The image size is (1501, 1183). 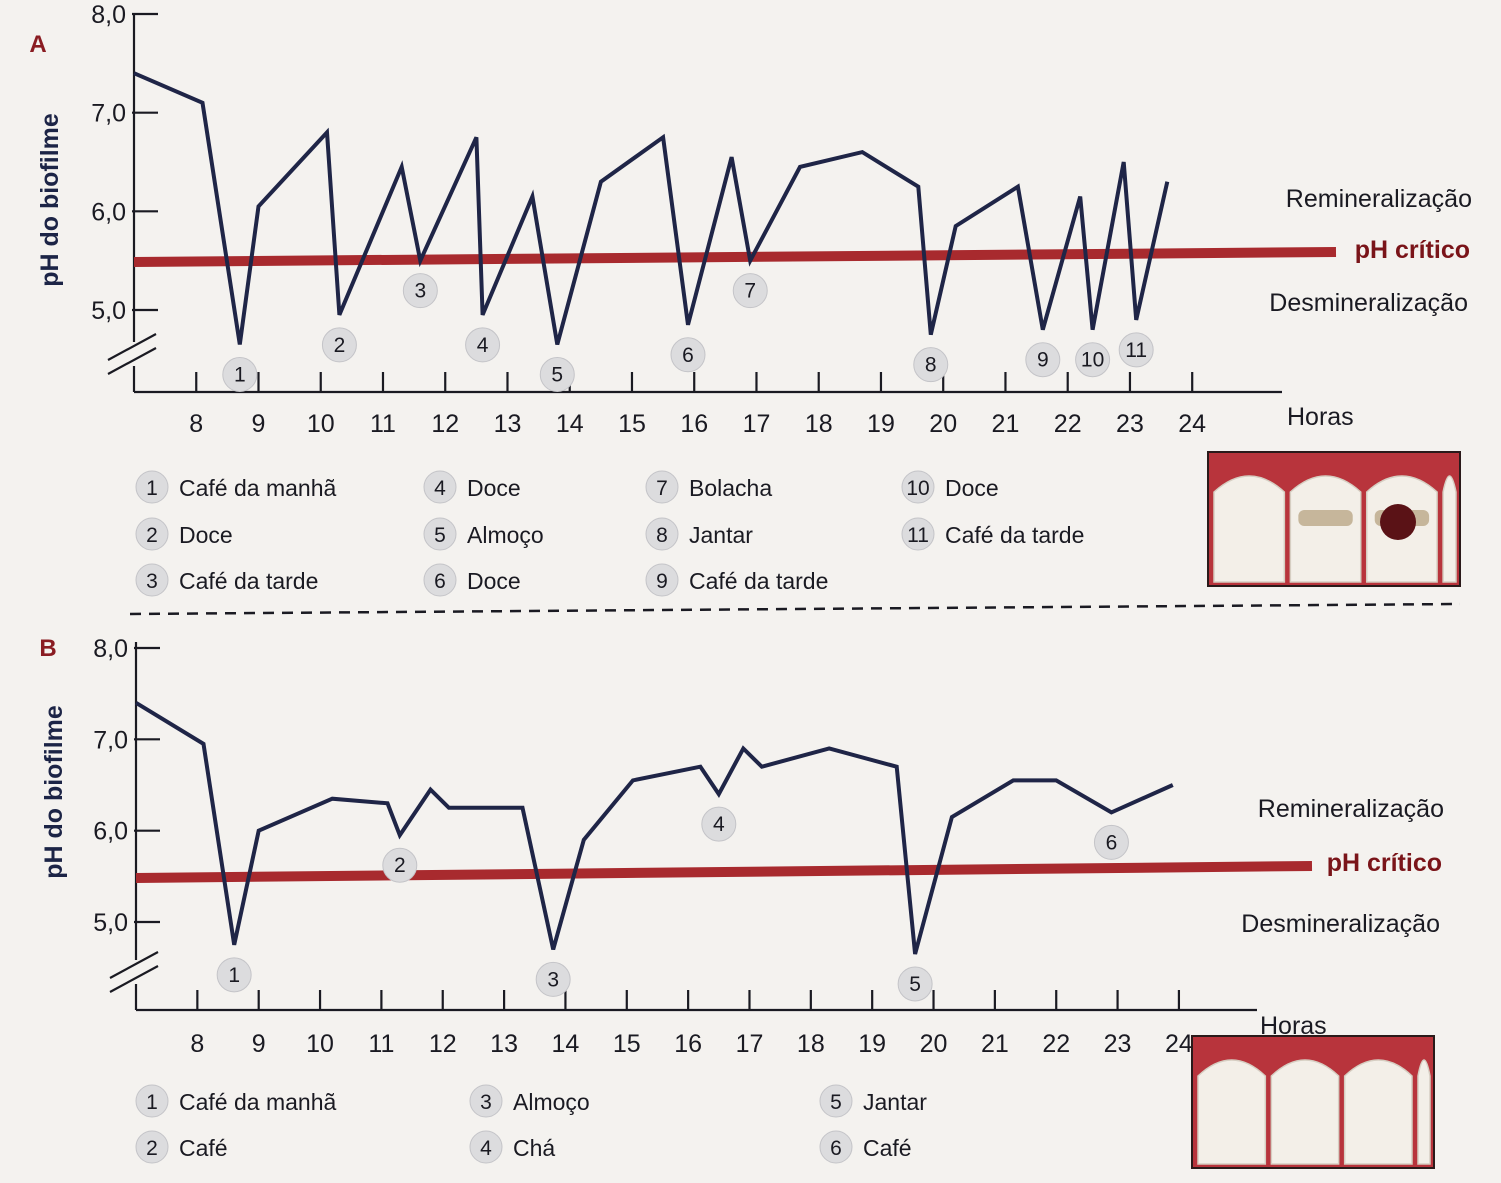 What do you see at coordinates (47, 648) in the screenshot?
I see `panel-b-letter: B` at bounding box center [47, 648].